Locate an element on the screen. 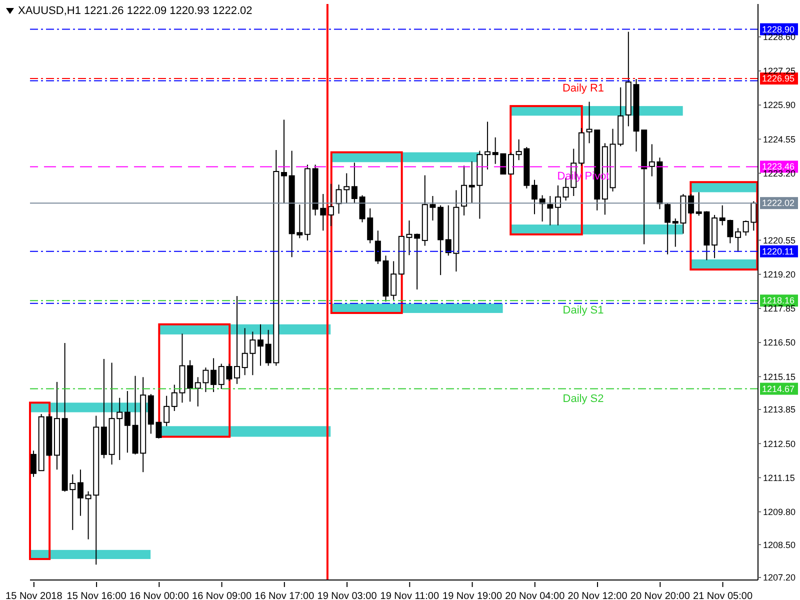  ref-line-label: 1226.95 is located at coordinates (778, 79).